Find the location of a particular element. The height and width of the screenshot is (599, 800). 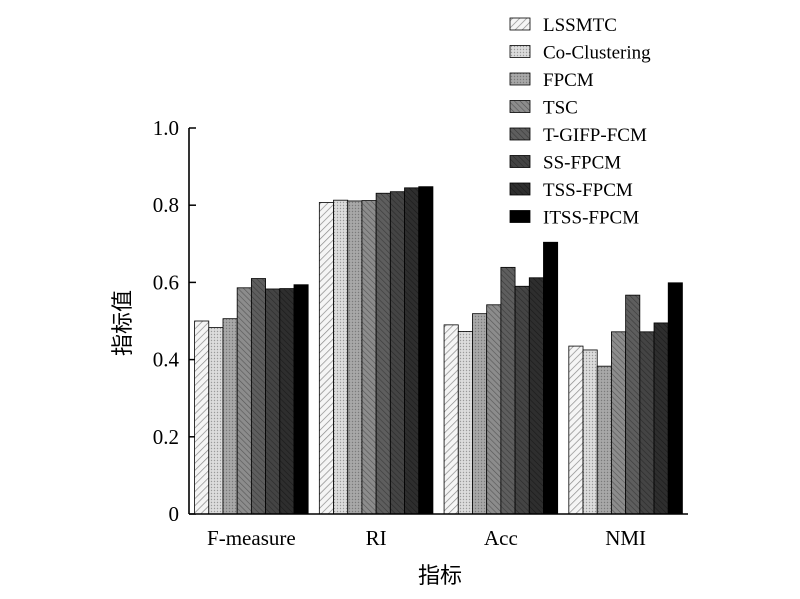

legend-label: ITSS-FPCM is located at coordinates (591, 218).